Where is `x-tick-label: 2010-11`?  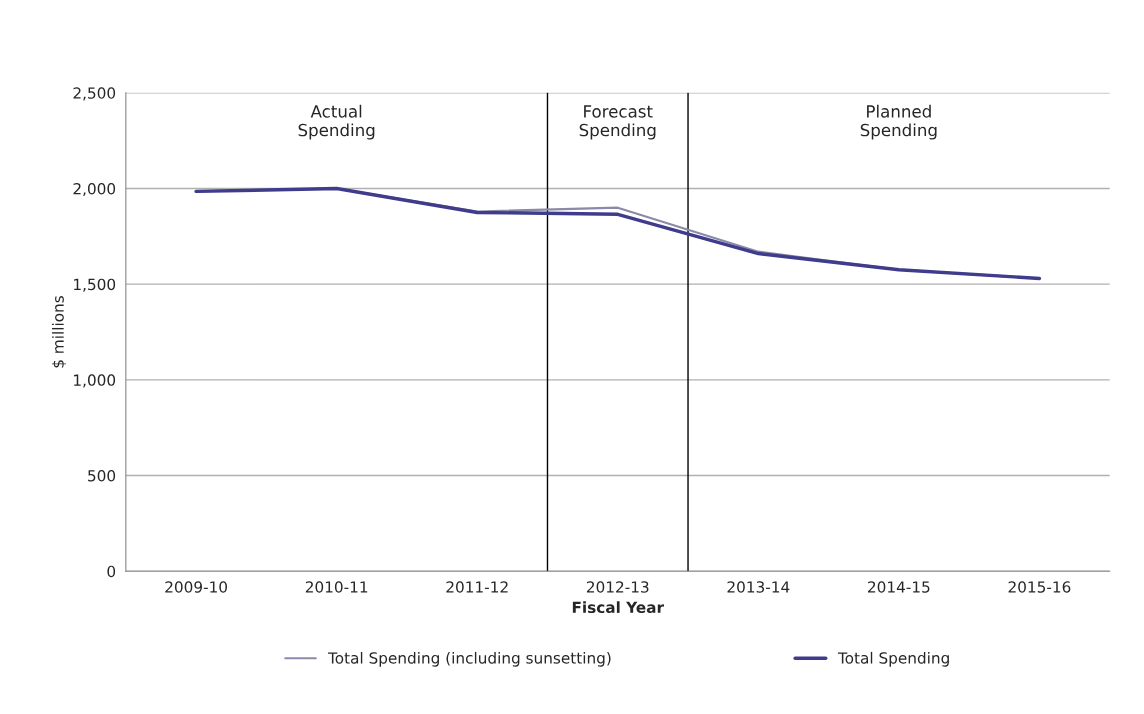 x-tick-label: 2010-11 is located at coordinates (336, 587).